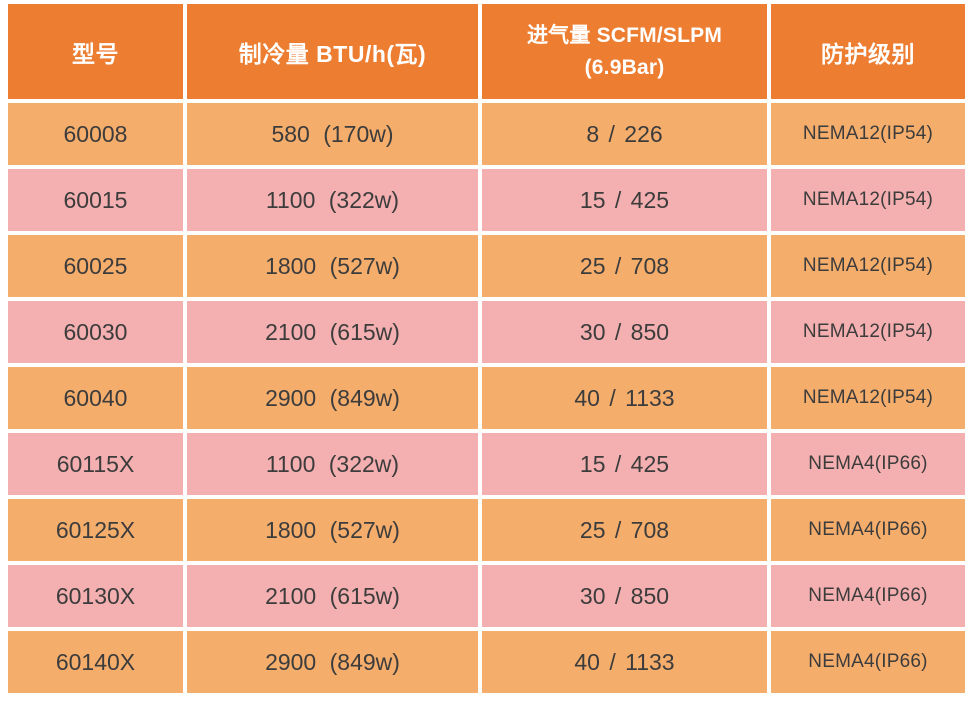  I want to click on cell-model: 60015, so click(95, 200).